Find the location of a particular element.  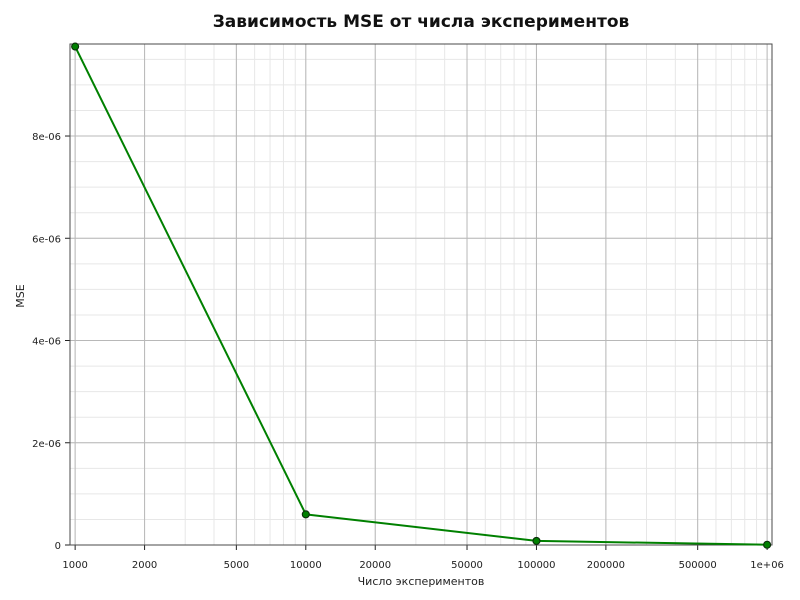

x-tick-label: 2000 is located at coordinates (144, 565).